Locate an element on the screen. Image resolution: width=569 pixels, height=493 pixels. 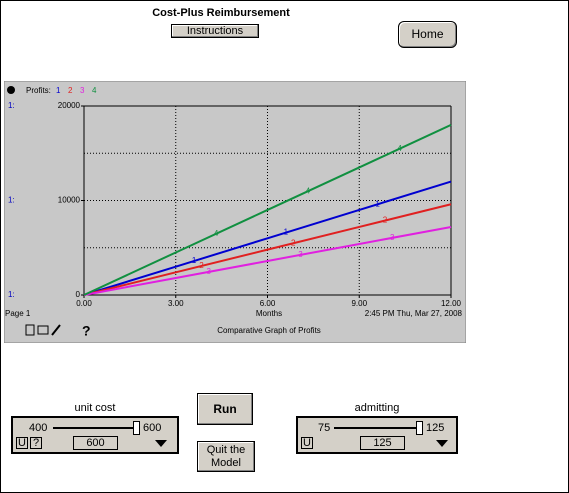
admitting-slider: 75 125 U 125 is located at coordinates (377, 435).